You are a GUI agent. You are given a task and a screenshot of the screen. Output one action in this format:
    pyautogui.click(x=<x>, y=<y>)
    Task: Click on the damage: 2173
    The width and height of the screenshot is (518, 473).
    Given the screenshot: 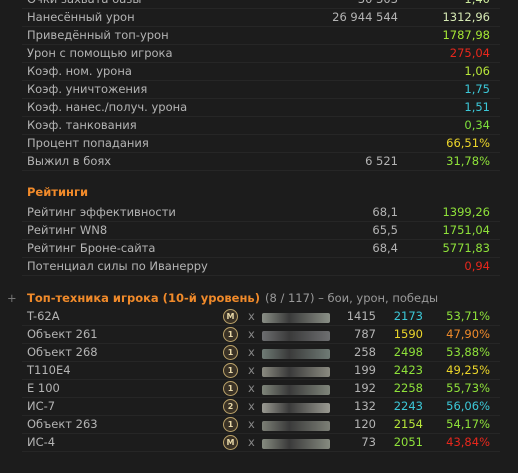 What is the action you would take?
    pyautogui.click(x=408, y=316)
    